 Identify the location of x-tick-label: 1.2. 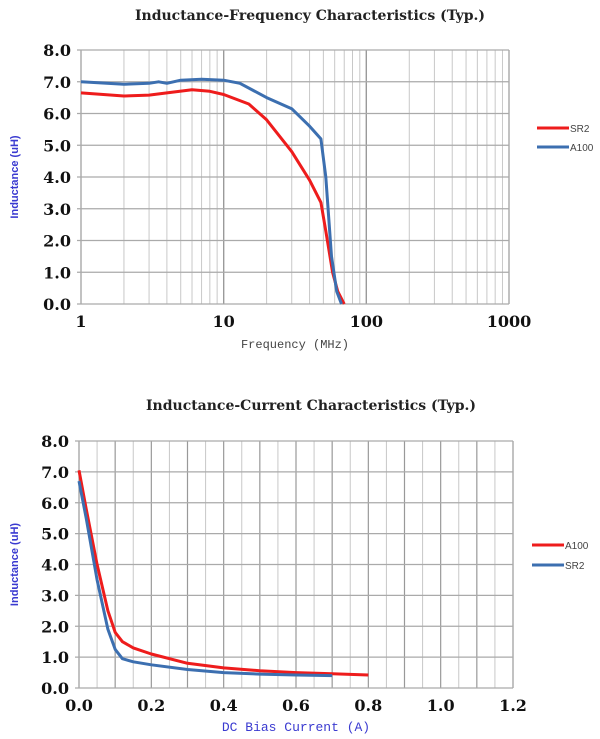
(513, 705).